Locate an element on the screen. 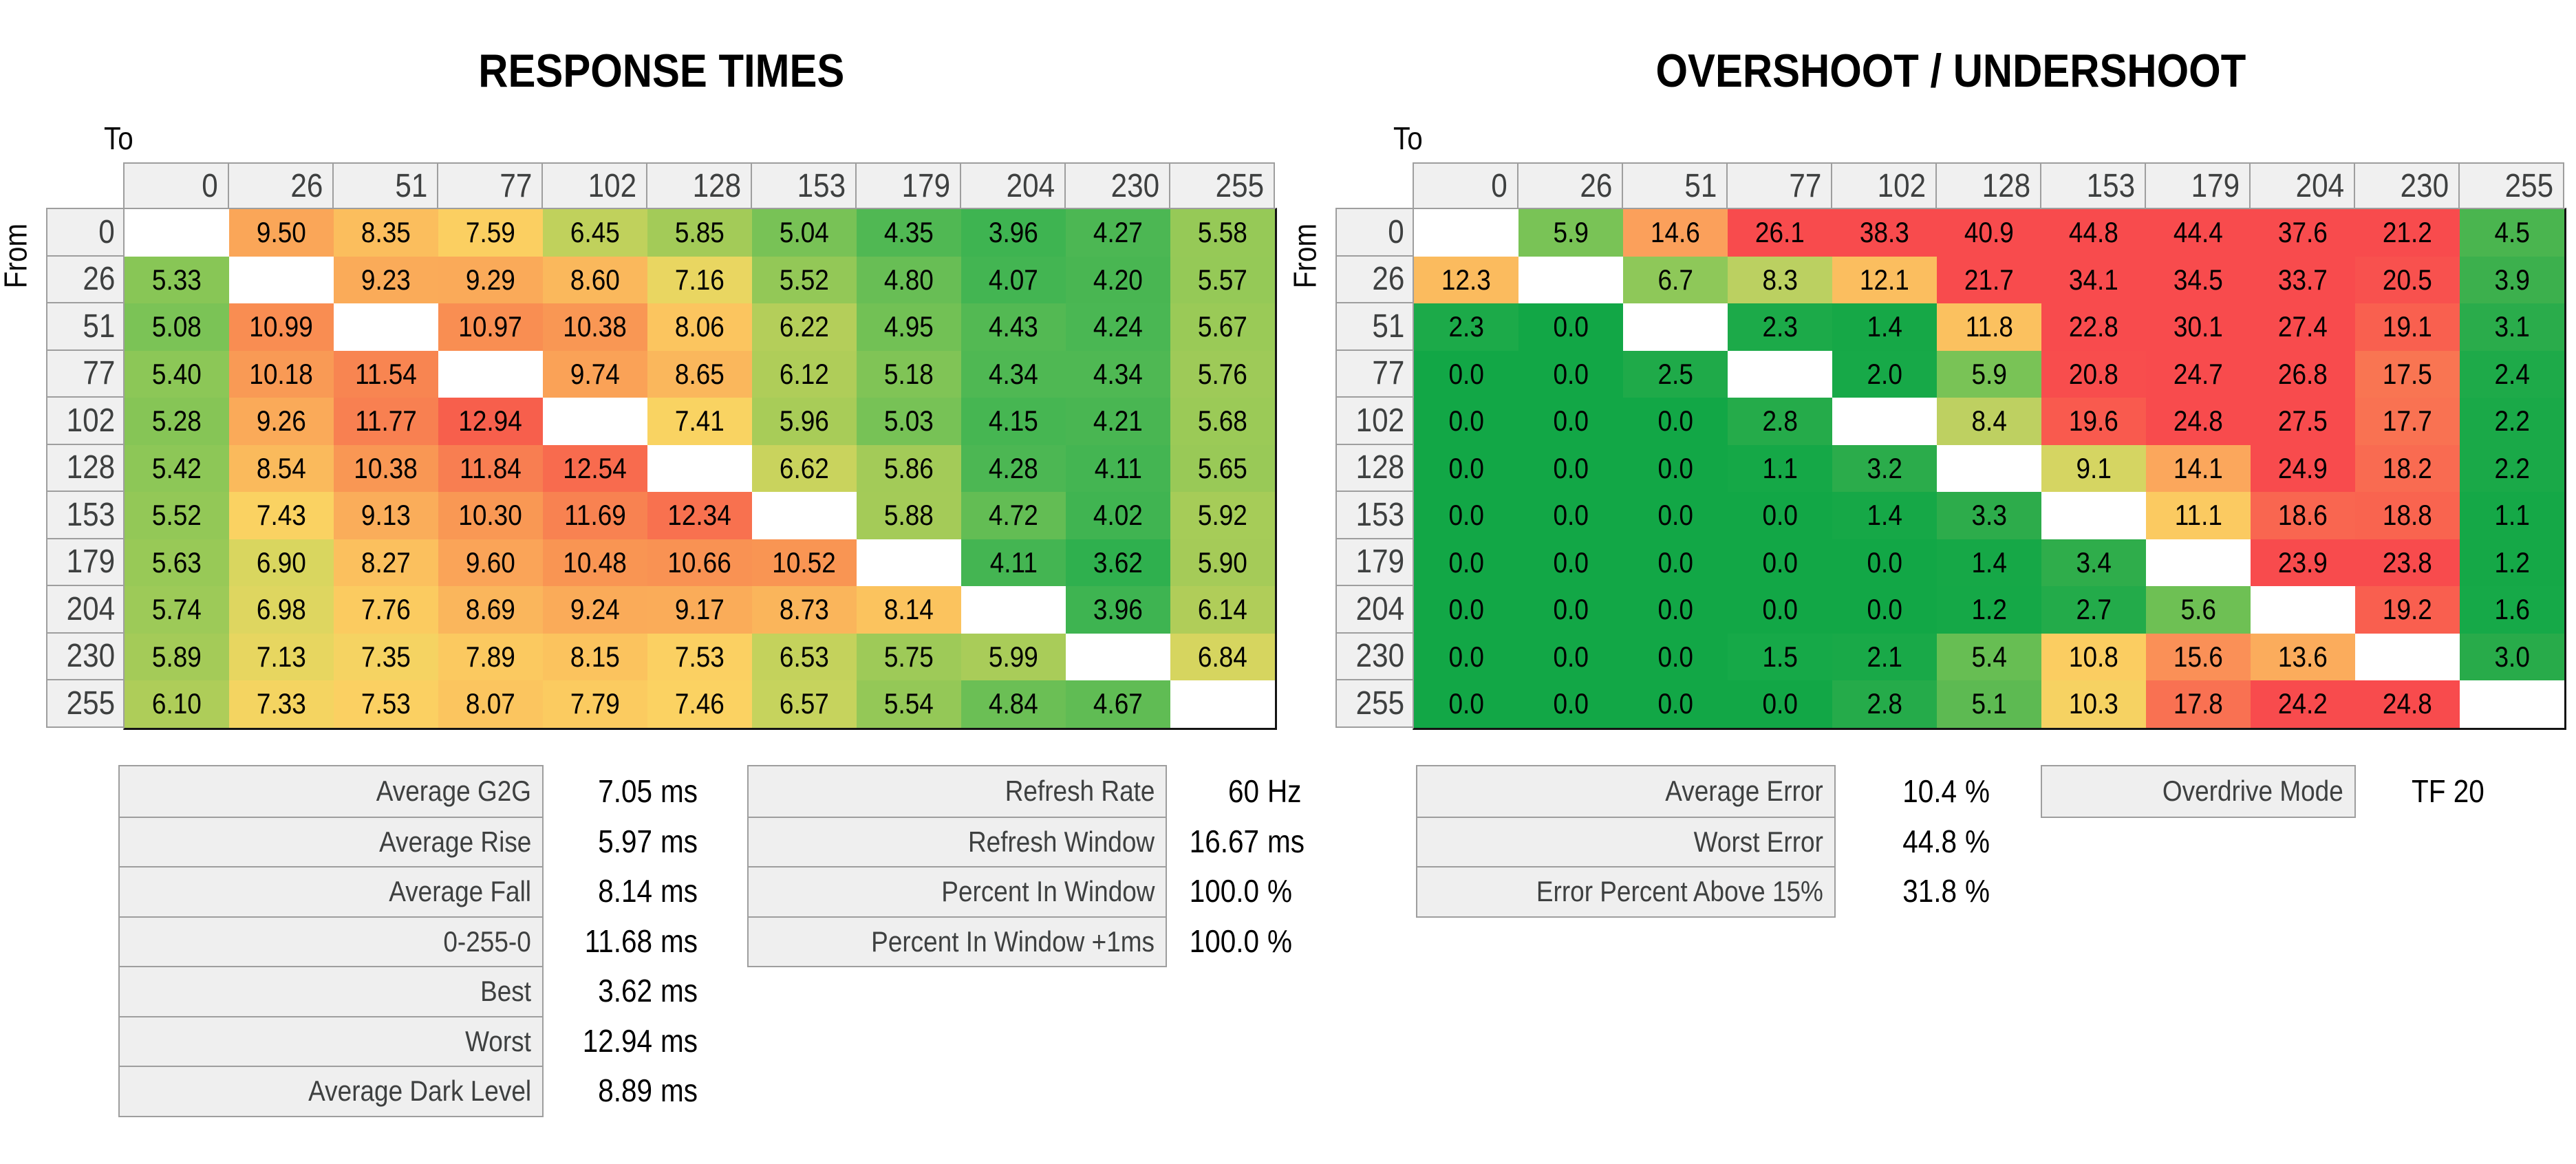 The image size is (2576, 1164). heatmap-cell: 5.33 is located at coordinates (177, 279).